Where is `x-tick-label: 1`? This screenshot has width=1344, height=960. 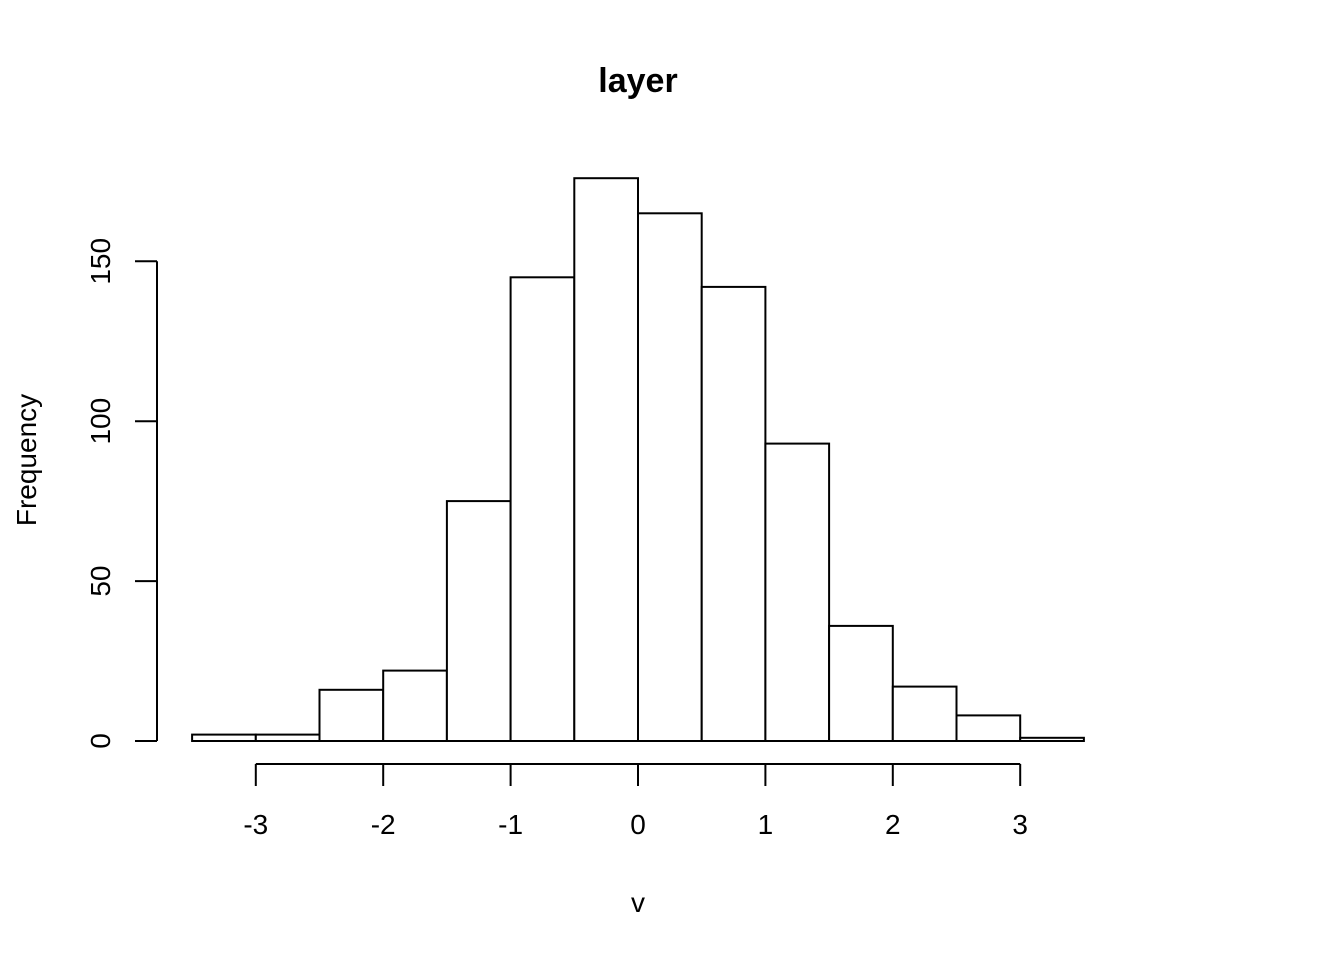
x-tick-label: 1 is located at coordinates (766, 824).